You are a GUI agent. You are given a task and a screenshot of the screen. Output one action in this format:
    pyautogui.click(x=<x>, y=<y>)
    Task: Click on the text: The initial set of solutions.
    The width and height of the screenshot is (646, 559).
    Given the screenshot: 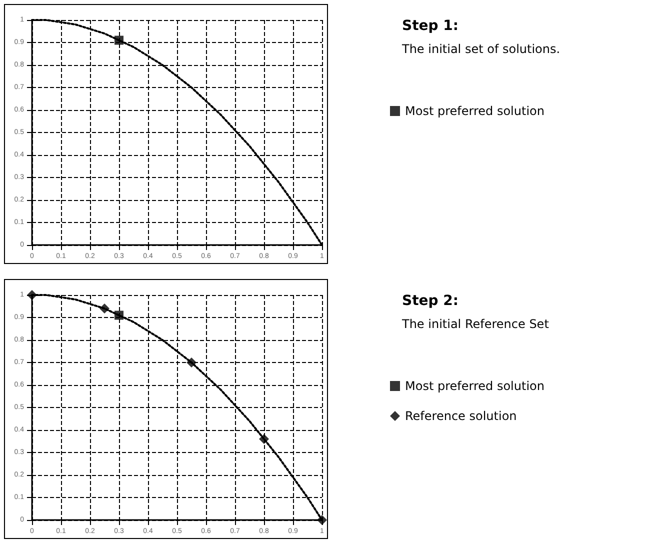 What is the action you would take?
    pyautogui.click(x=481, y=49)
    